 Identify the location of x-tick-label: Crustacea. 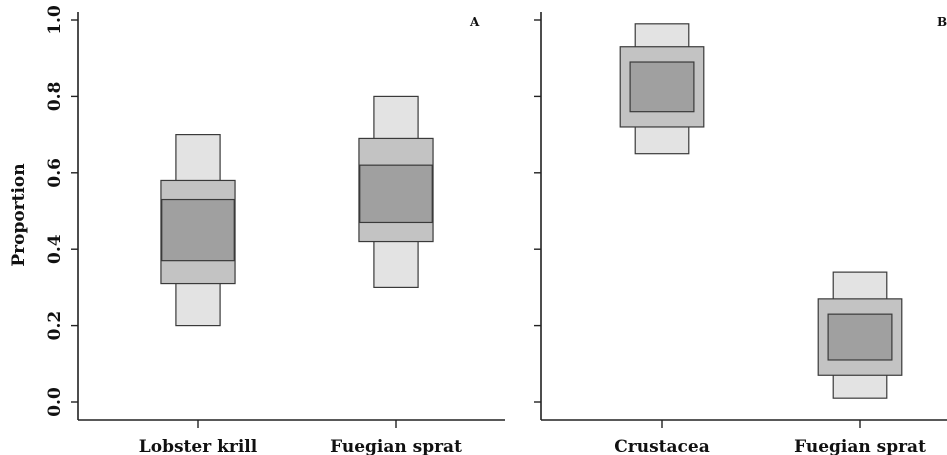
(661, 446).